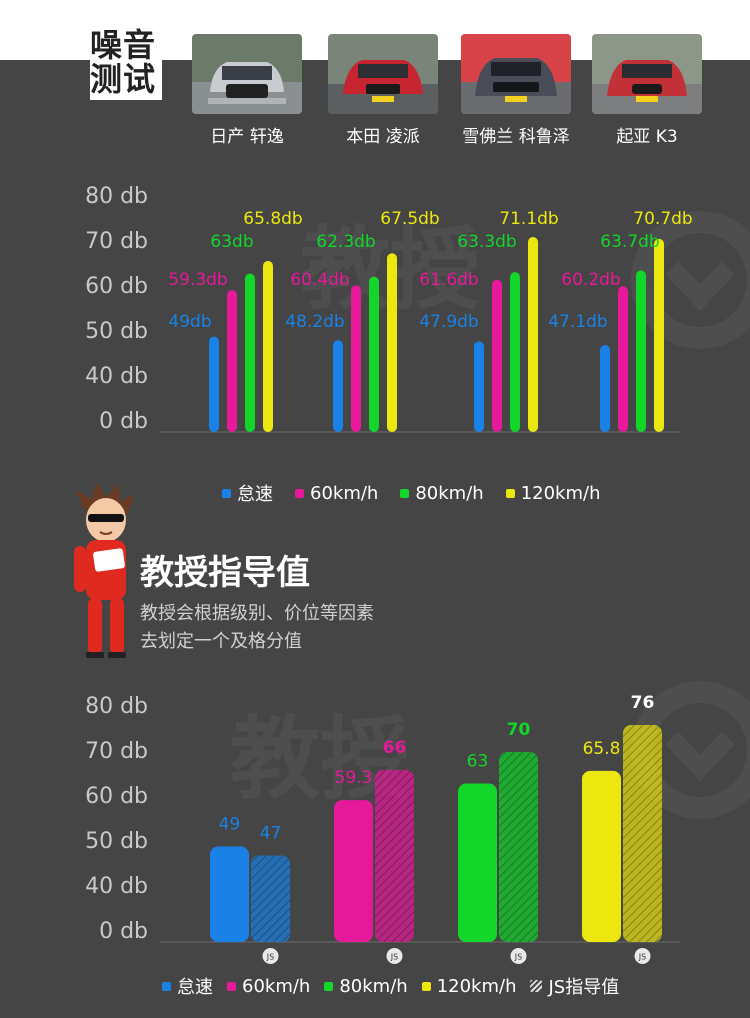 Image resolution: width=750 pixels, height=1018 pixels. I want to click on chart2-guide-label: 70, so click(519, 730).